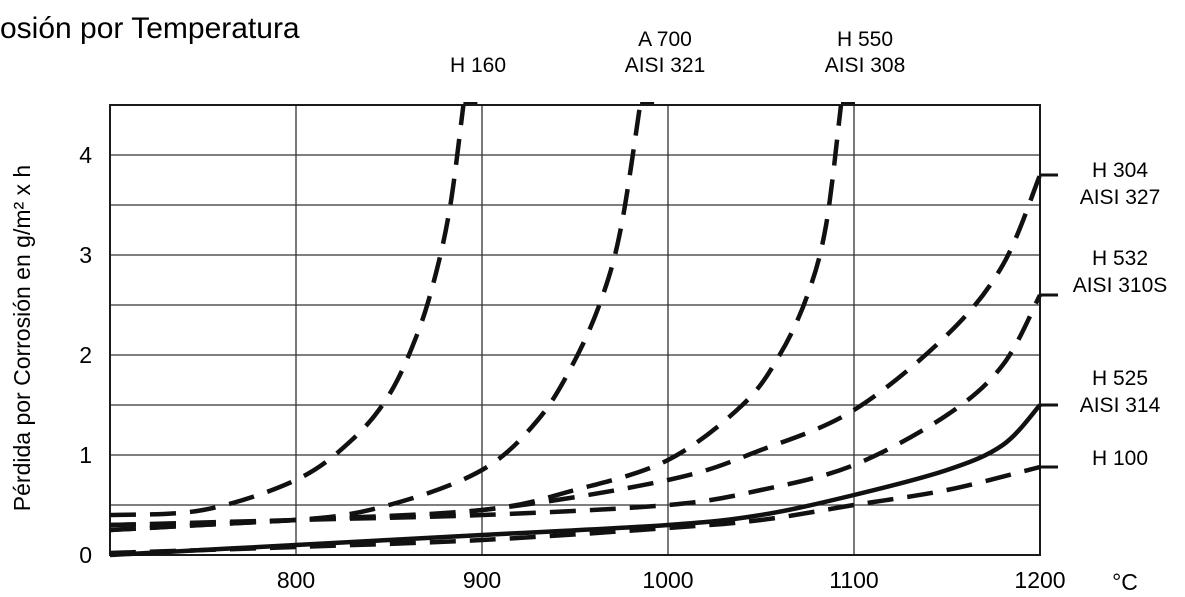  I want to click on x-tick-label: 900, so click(482, 580).